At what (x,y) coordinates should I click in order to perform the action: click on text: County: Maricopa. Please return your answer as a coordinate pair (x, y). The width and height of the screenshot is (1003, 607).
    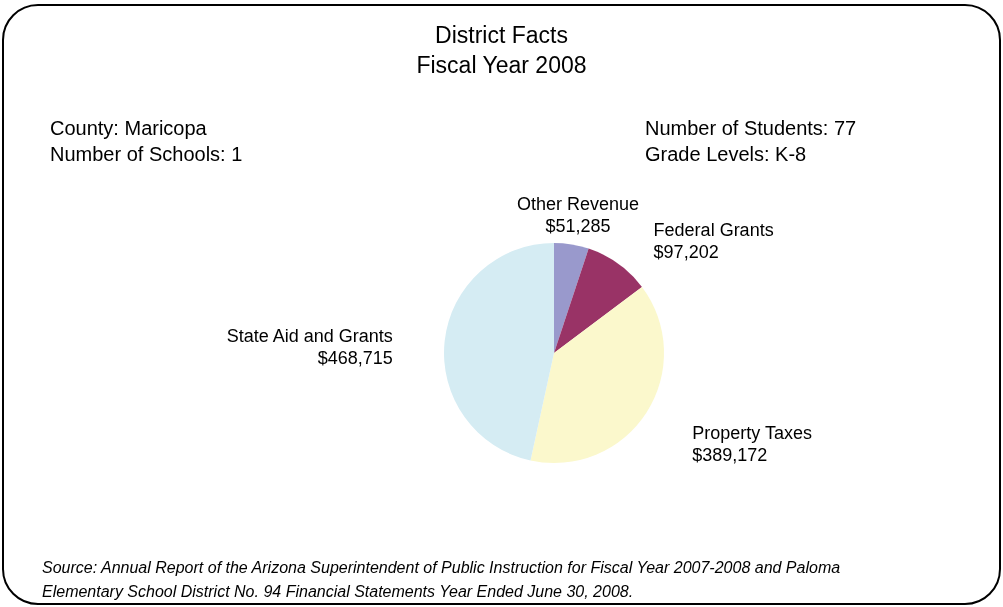
    Looking at the image, I should click on (129, 128).